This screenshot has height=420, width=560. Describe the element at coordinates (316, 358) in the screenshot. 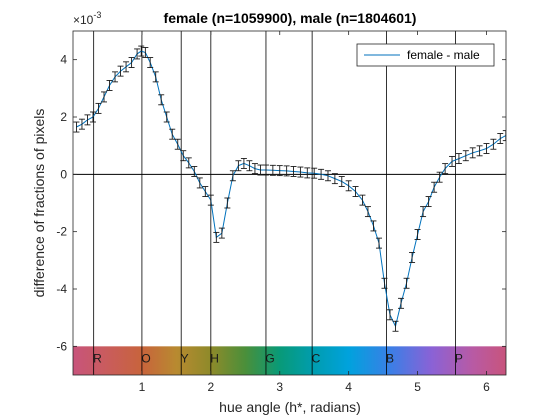

I see `hue-band-label: C` at that location.